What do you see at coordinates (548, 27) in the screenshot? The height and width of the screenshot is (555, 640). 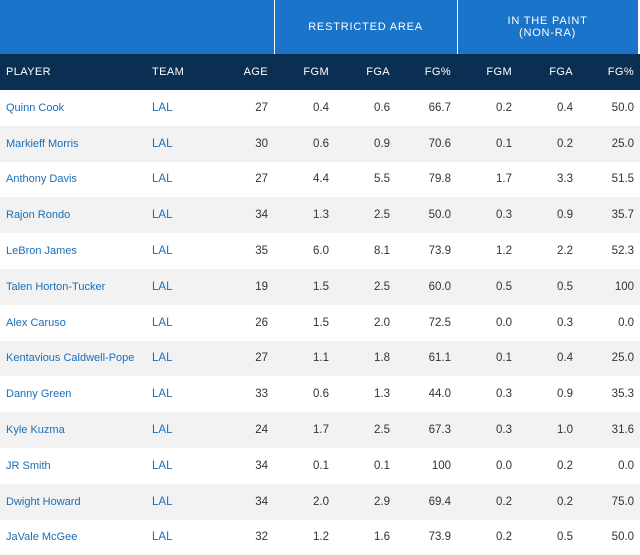 I see `group-header-in-the-paint: IN THE PAINT (NON-RA)` at bounding box center [548, 27].